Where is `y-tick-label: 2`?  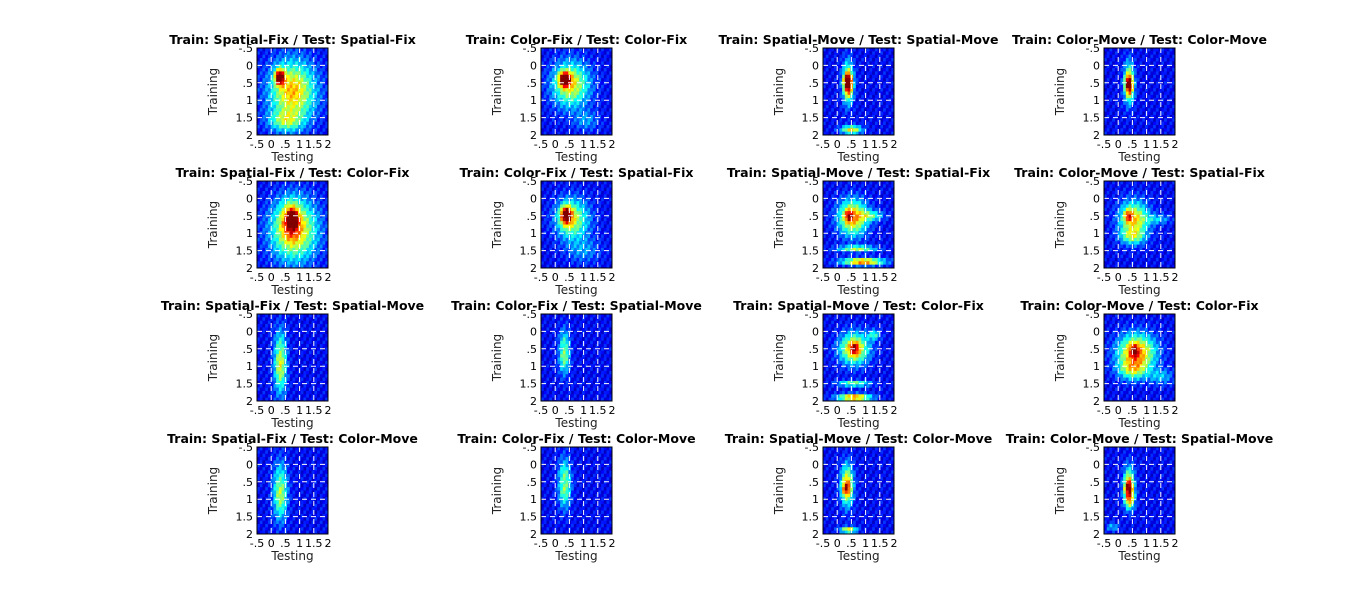 y-tick-label: 2 is located at coordinates (815, 268).